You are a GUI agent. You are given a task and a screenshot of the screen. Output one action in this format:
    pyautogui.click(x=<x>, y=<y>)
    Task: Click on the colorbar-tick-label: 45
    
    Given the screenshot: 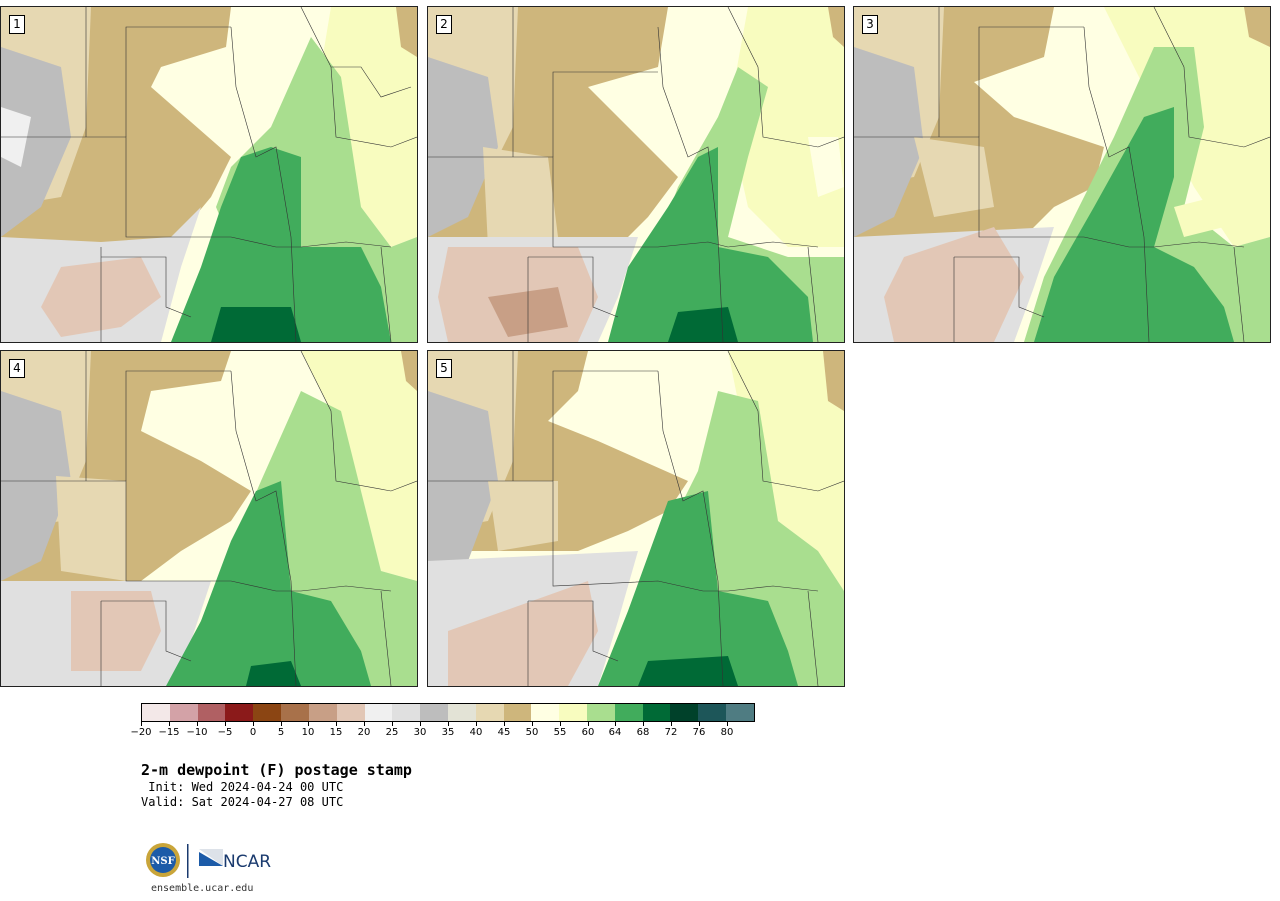 What is the action you would take?
    pyautogui.click(x=504, y=732)
    